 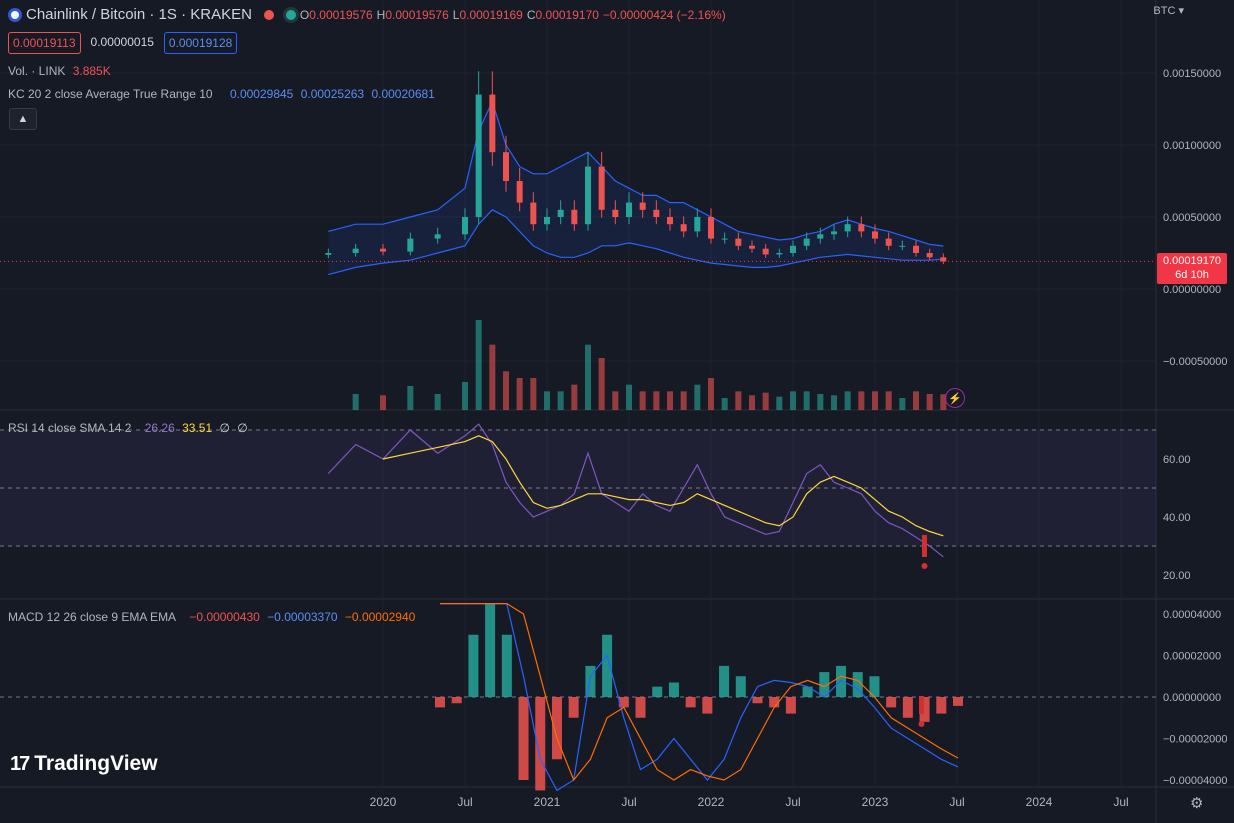 I want to click on gear-icon: ⚙, so click(x=1197, y=803).